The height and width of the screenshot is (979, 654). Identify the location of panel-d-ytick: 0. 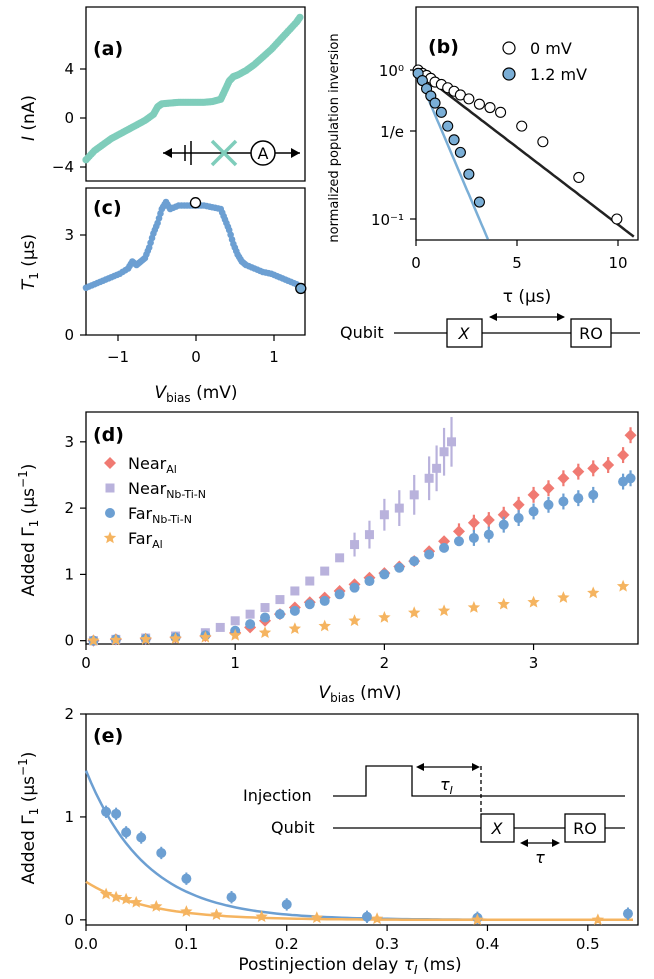
(69, 641).